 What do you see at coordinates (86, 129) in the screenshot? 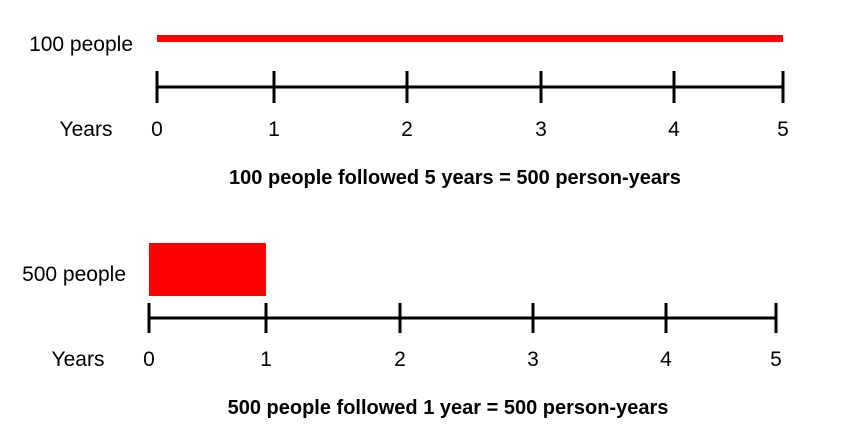
I see `axis-label-years-top: Years` at bounding box center [86, 129].